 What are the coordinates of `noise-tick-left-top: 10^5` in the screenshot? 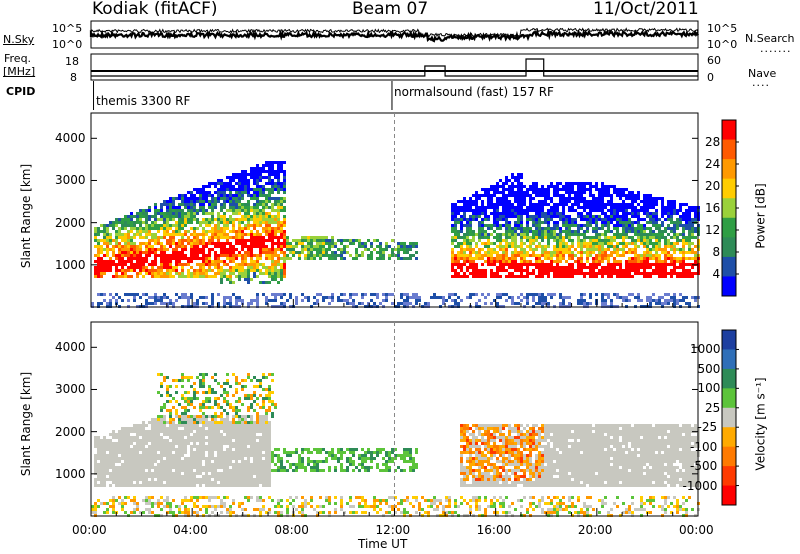 It's located at (67, 28).